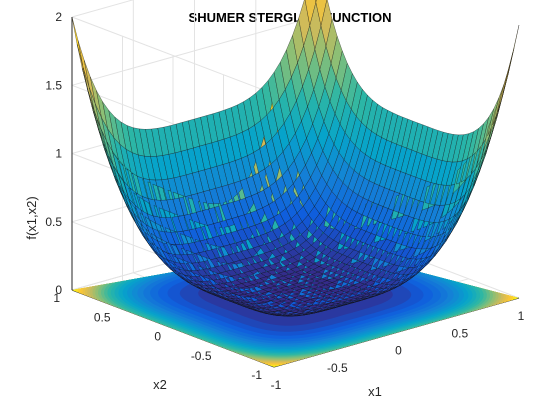 Image resolution: width=560 pixels, height=420 pixels. What do you see at coordinates (459, 333) in the screenshot?
I see `x1-tick-label: 0.5` at bounding box center [459, 333].